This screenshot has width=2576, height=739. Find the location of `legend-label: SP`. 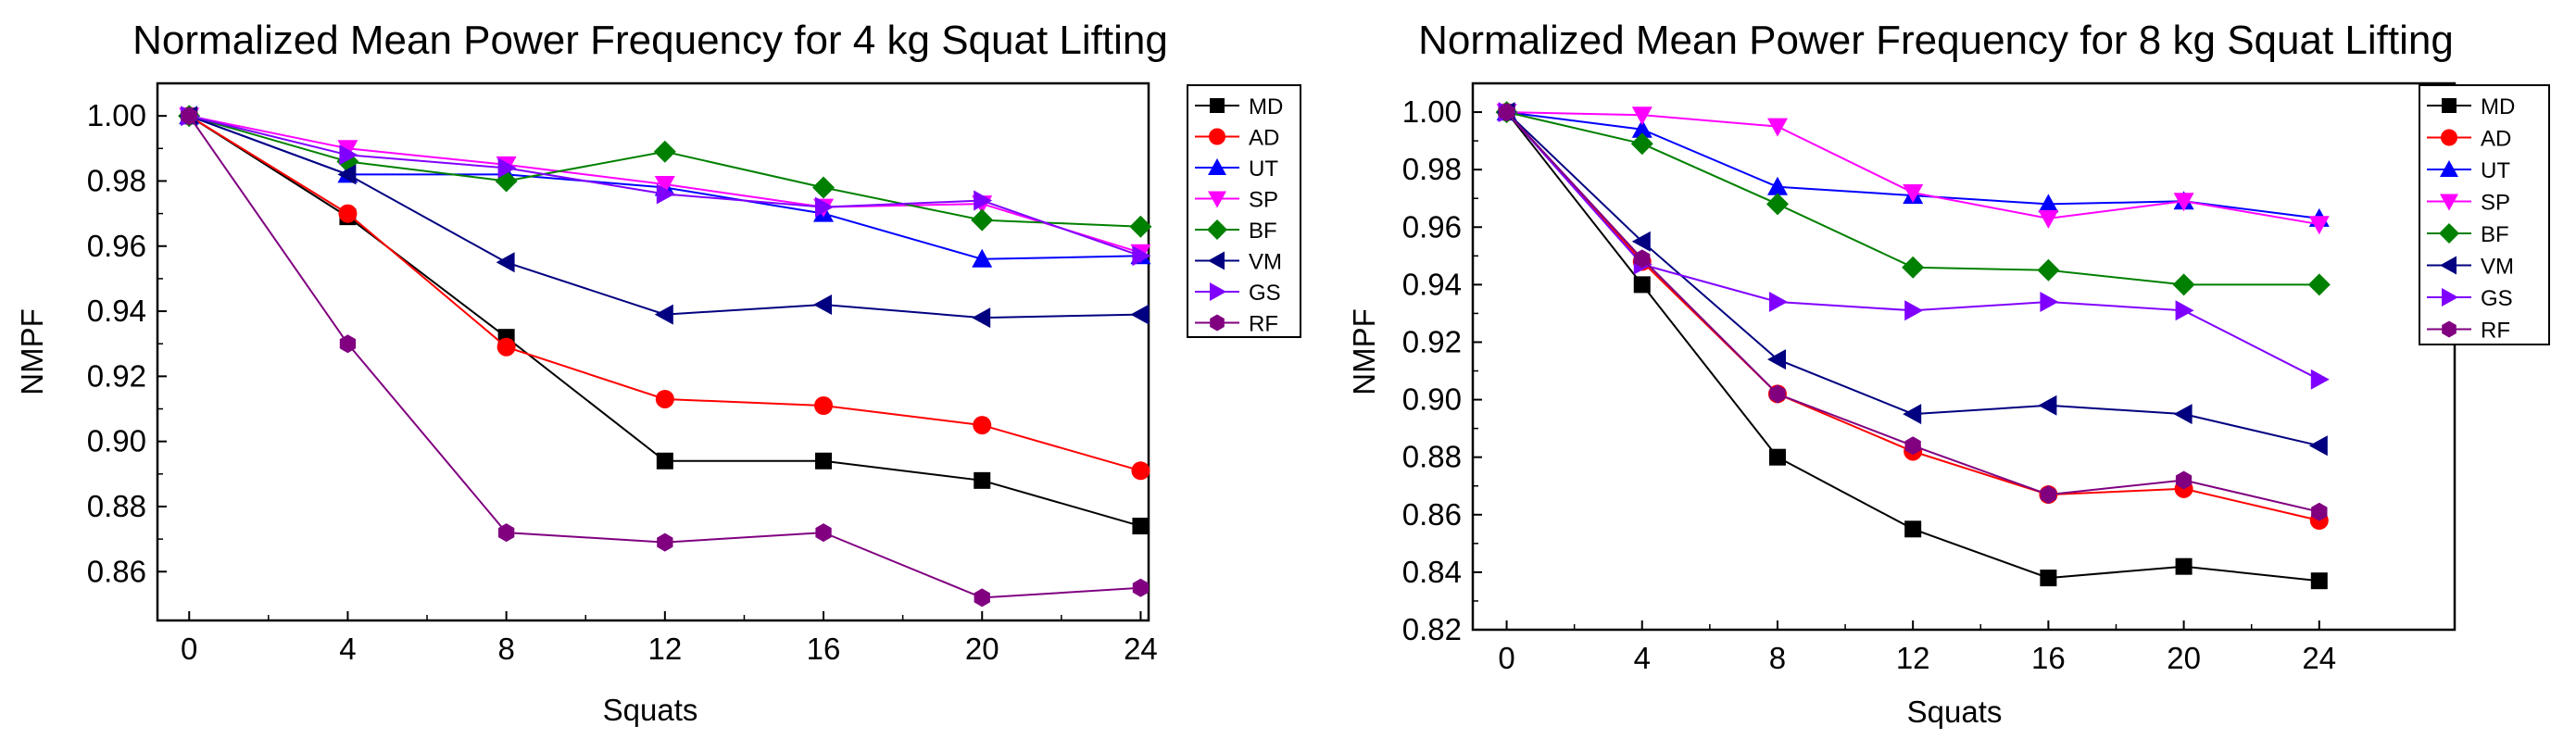

legend-label: SP is located at coordinates (2495, 203).